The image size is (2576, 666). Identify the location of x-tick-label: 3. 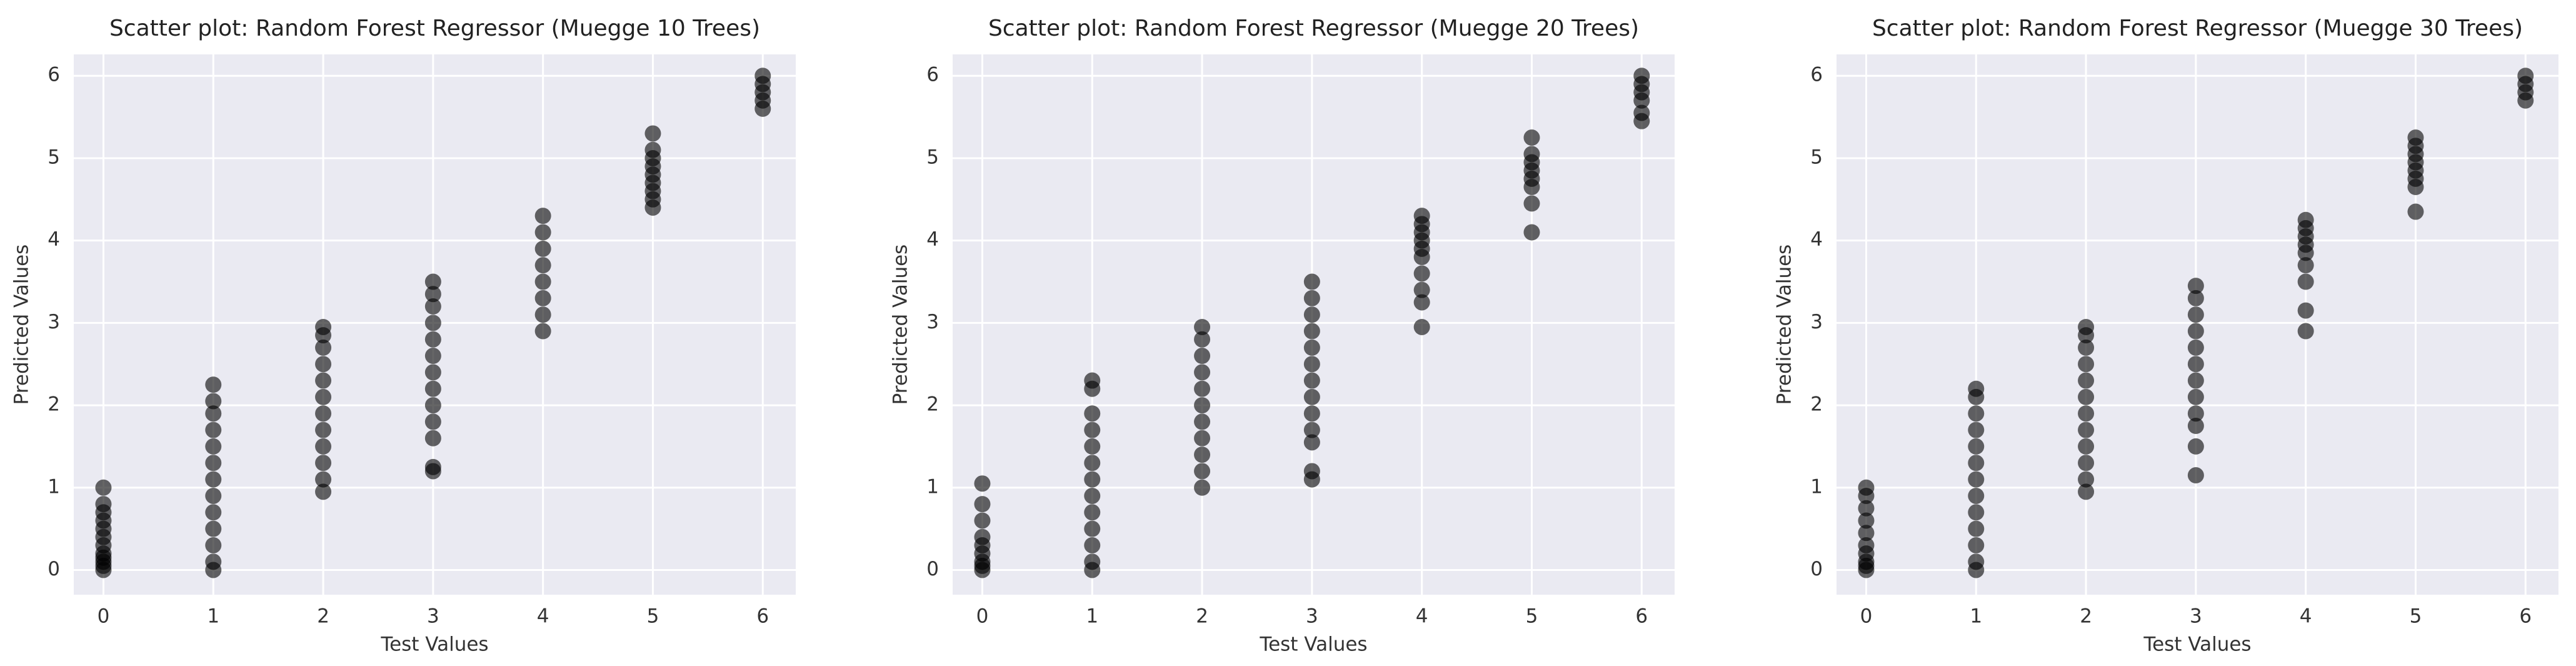
(433, 617).